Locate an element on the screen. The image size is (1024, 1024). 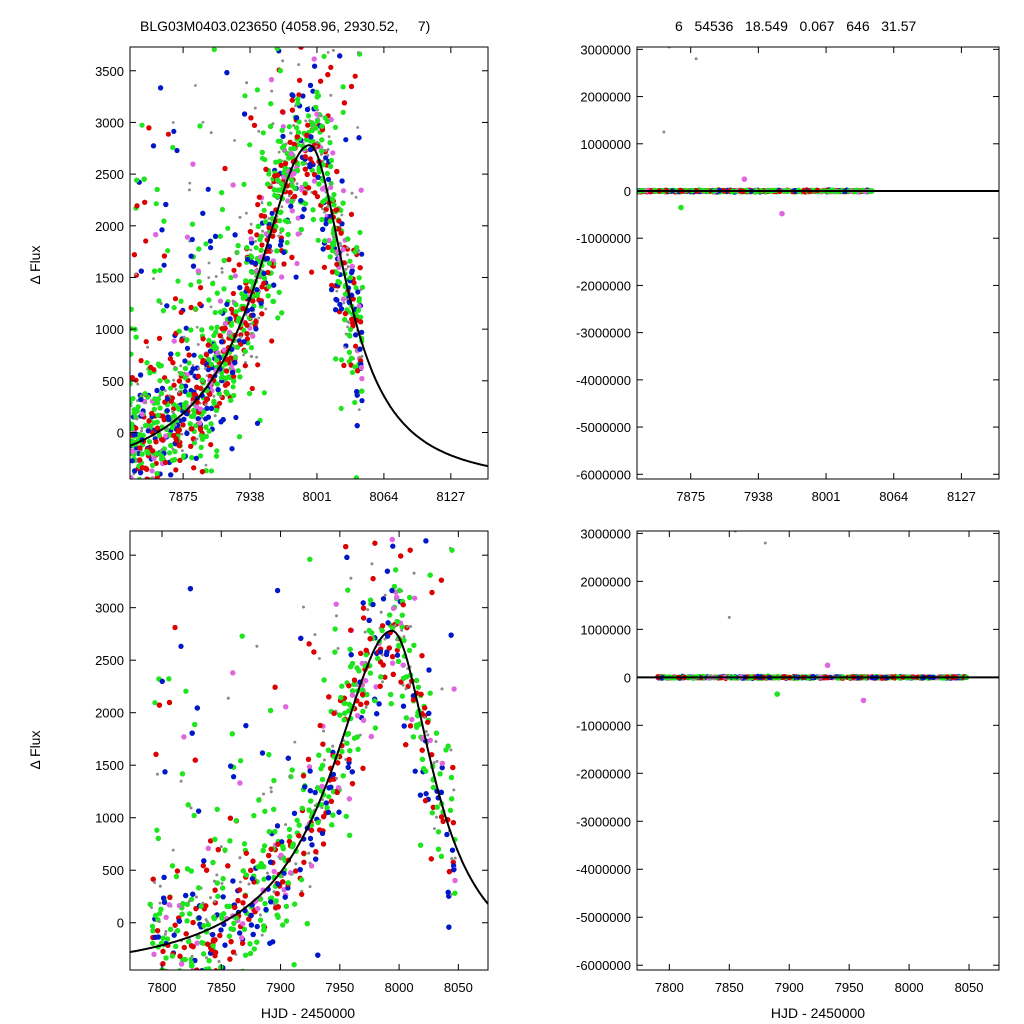
plot-frame is located at coordinates (309, 263).